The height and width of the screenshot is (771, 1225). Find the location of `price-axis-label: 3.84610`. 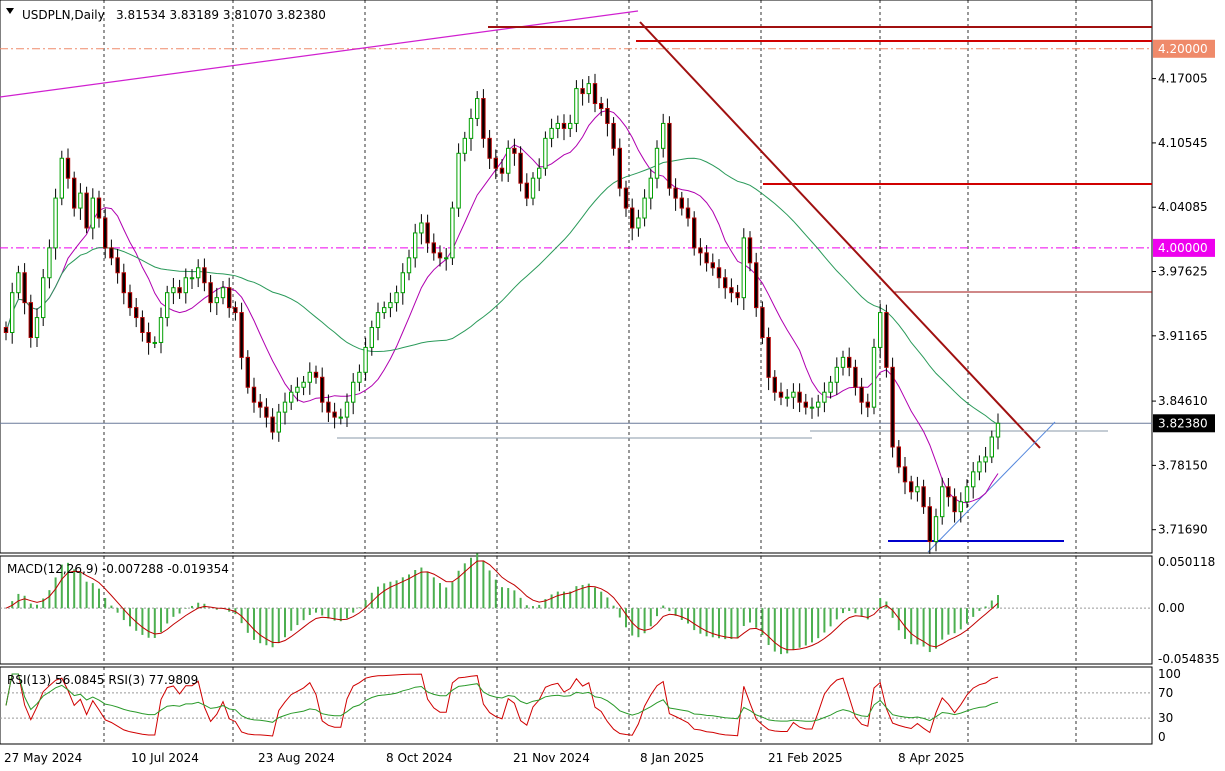

price-axis-label: 3.84610 is located at coordinates (1183, 401).